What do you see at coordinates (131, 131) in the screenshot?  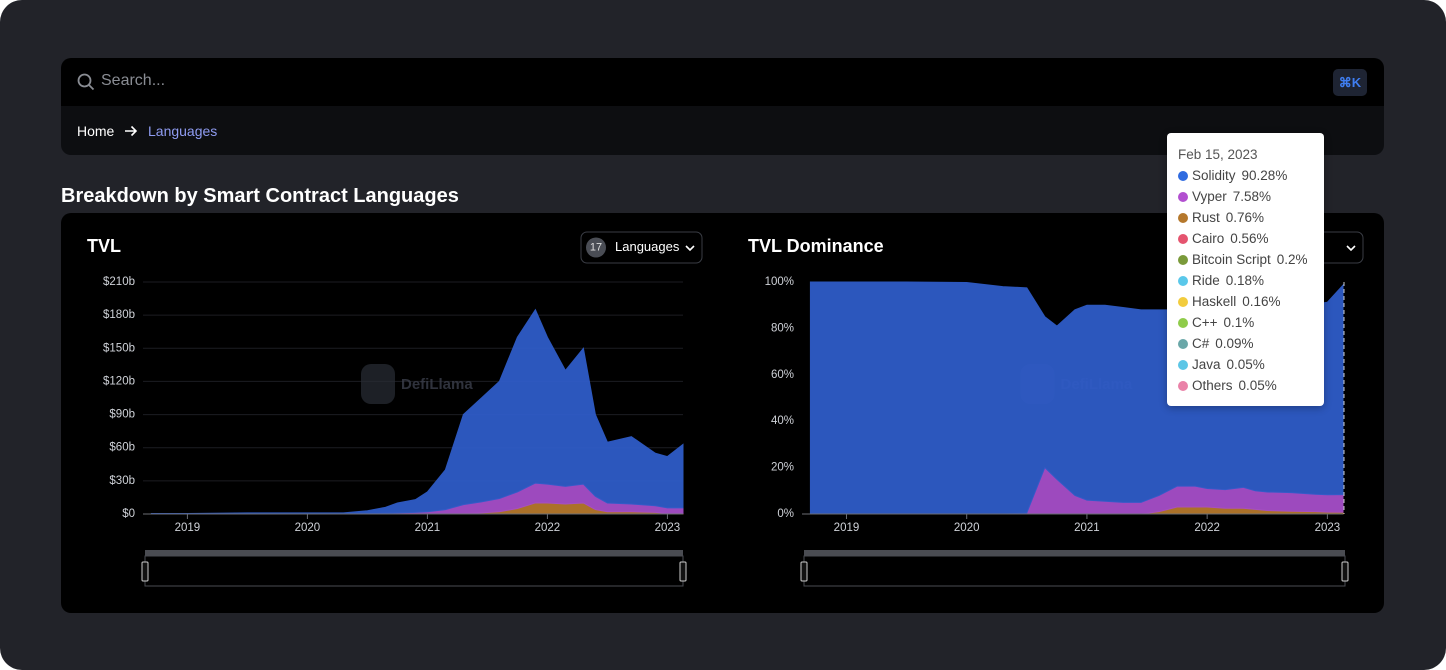 I see `breadcrumb-arrow` at bounding box center [131, 131].